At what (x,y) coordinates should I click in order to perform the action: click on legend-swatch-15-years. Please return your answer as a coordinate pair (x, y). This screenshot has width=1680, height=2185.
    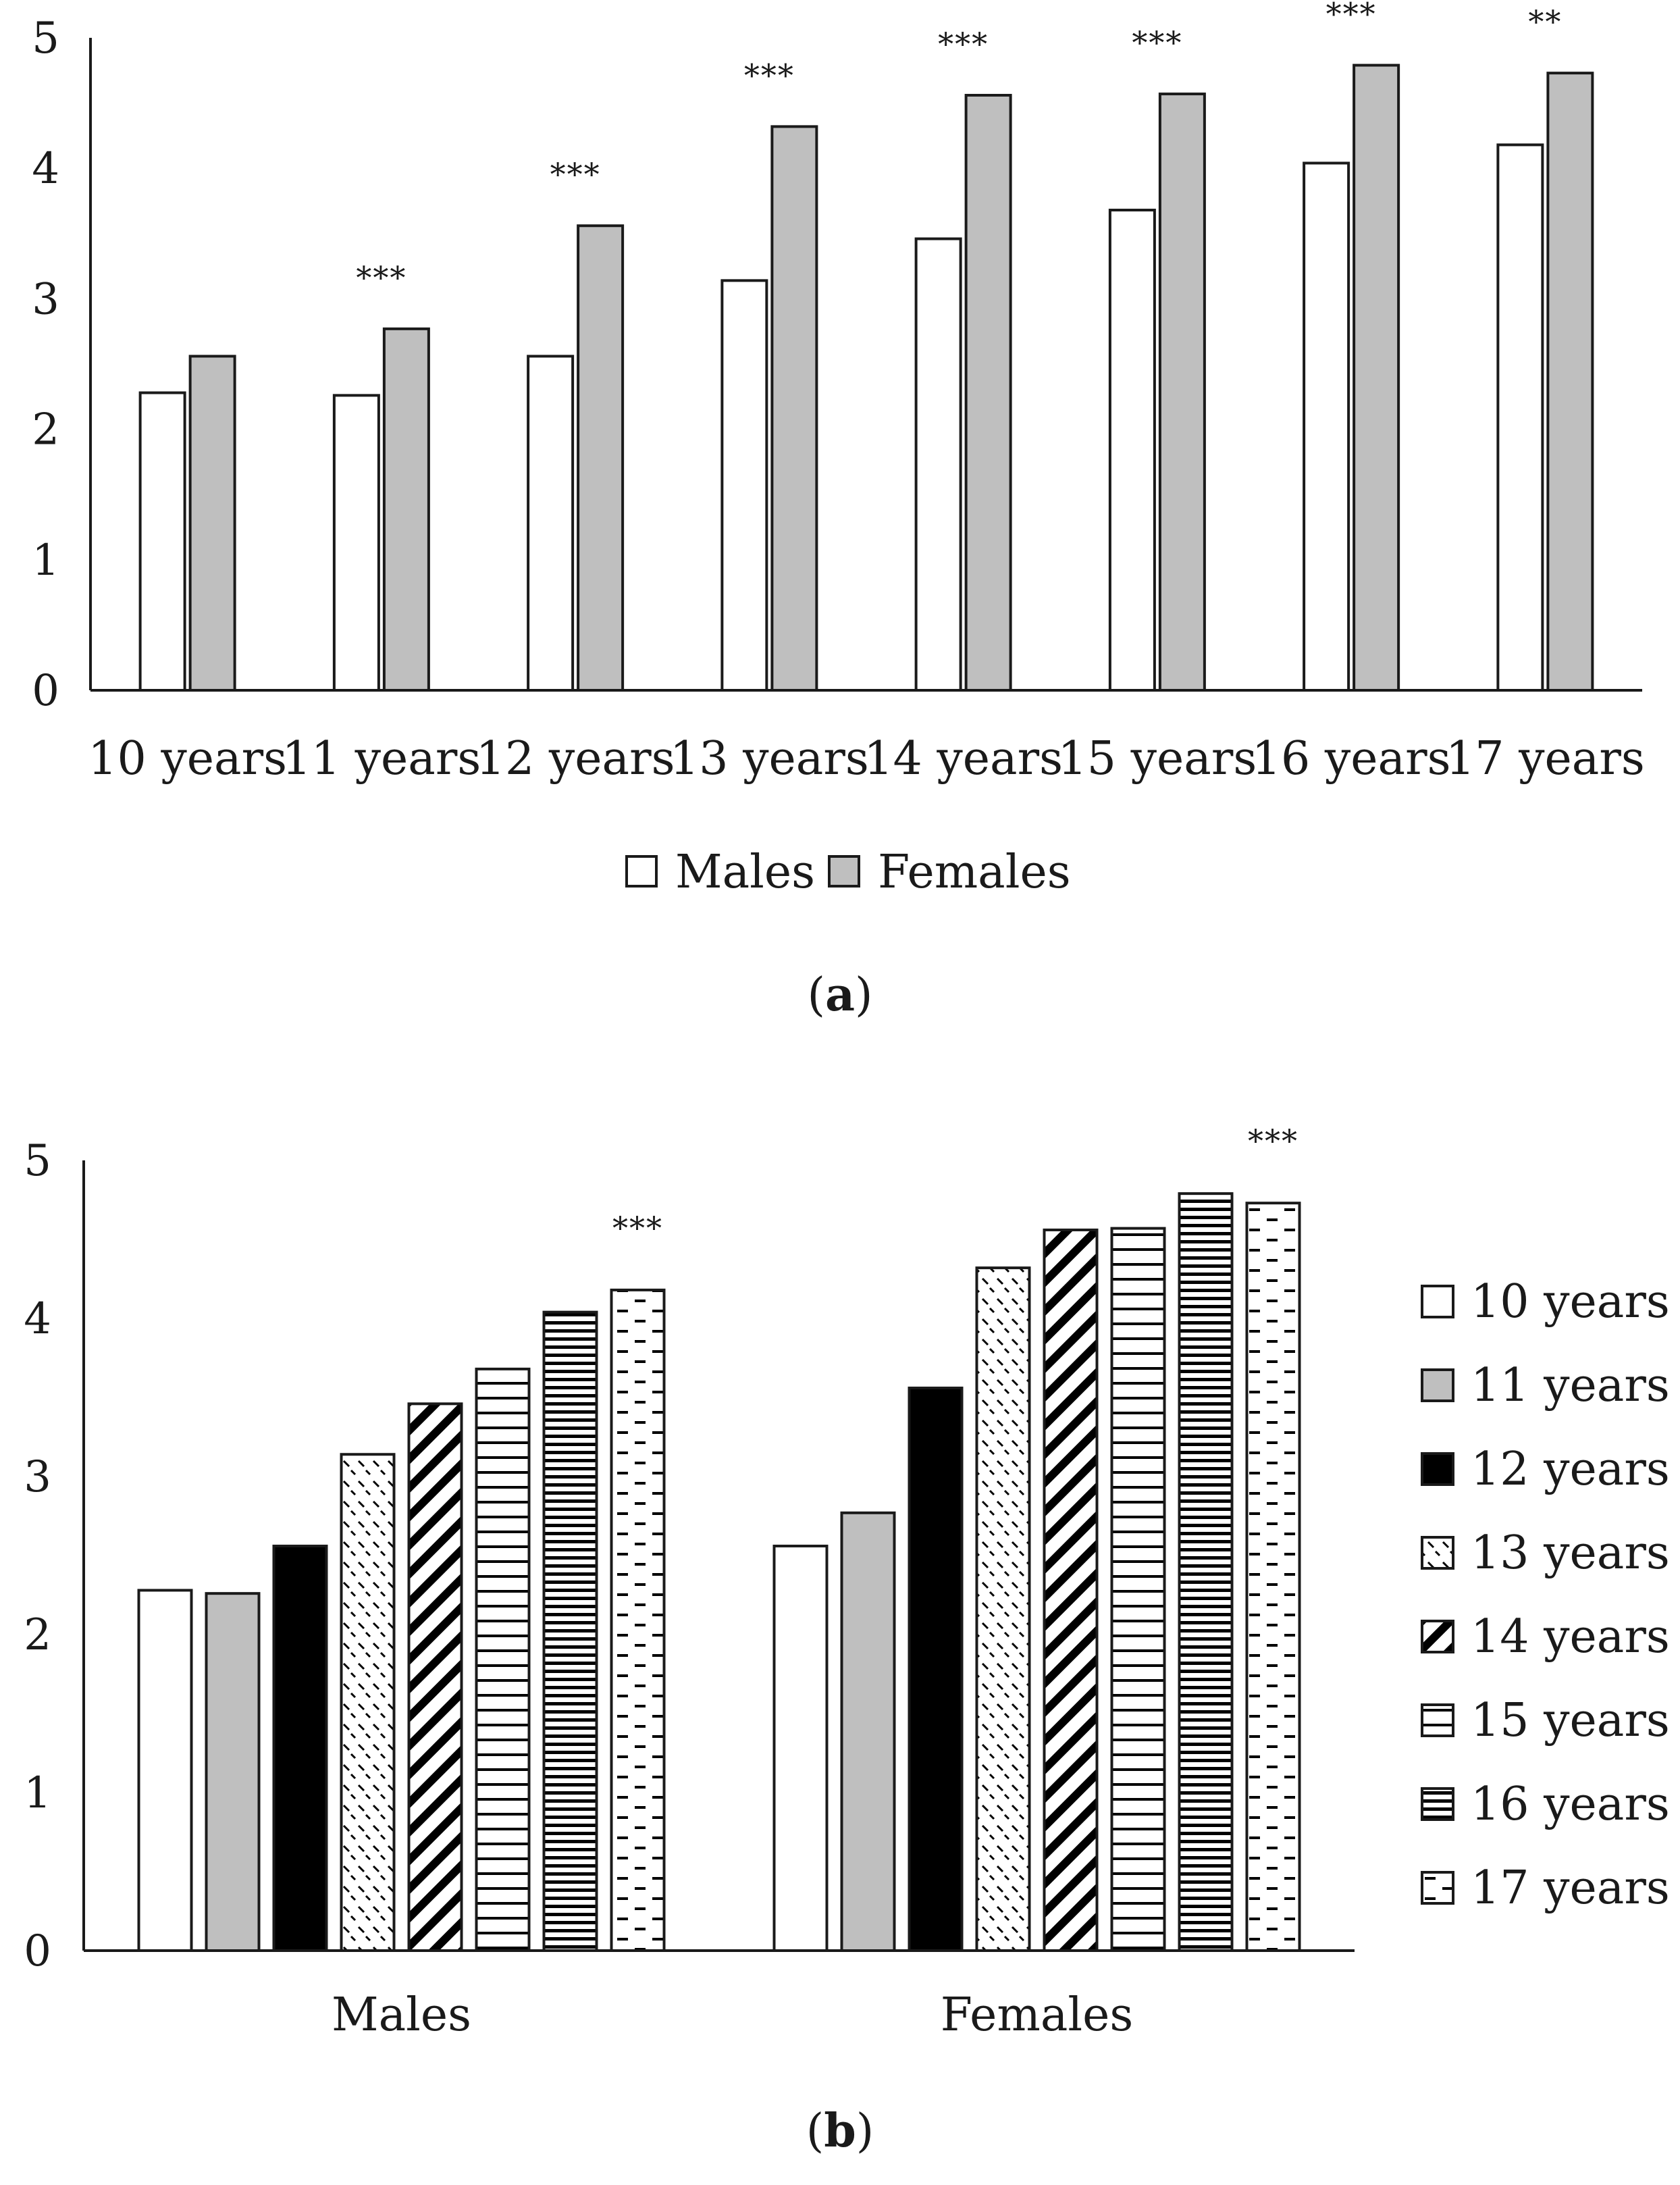
    Looking at the image, I should click on (1437, 1720).